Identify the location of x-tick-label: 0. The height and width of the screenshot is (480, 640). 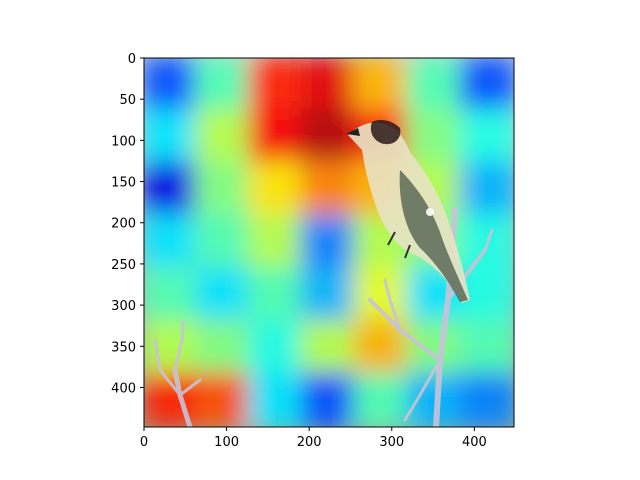
(144, 442).